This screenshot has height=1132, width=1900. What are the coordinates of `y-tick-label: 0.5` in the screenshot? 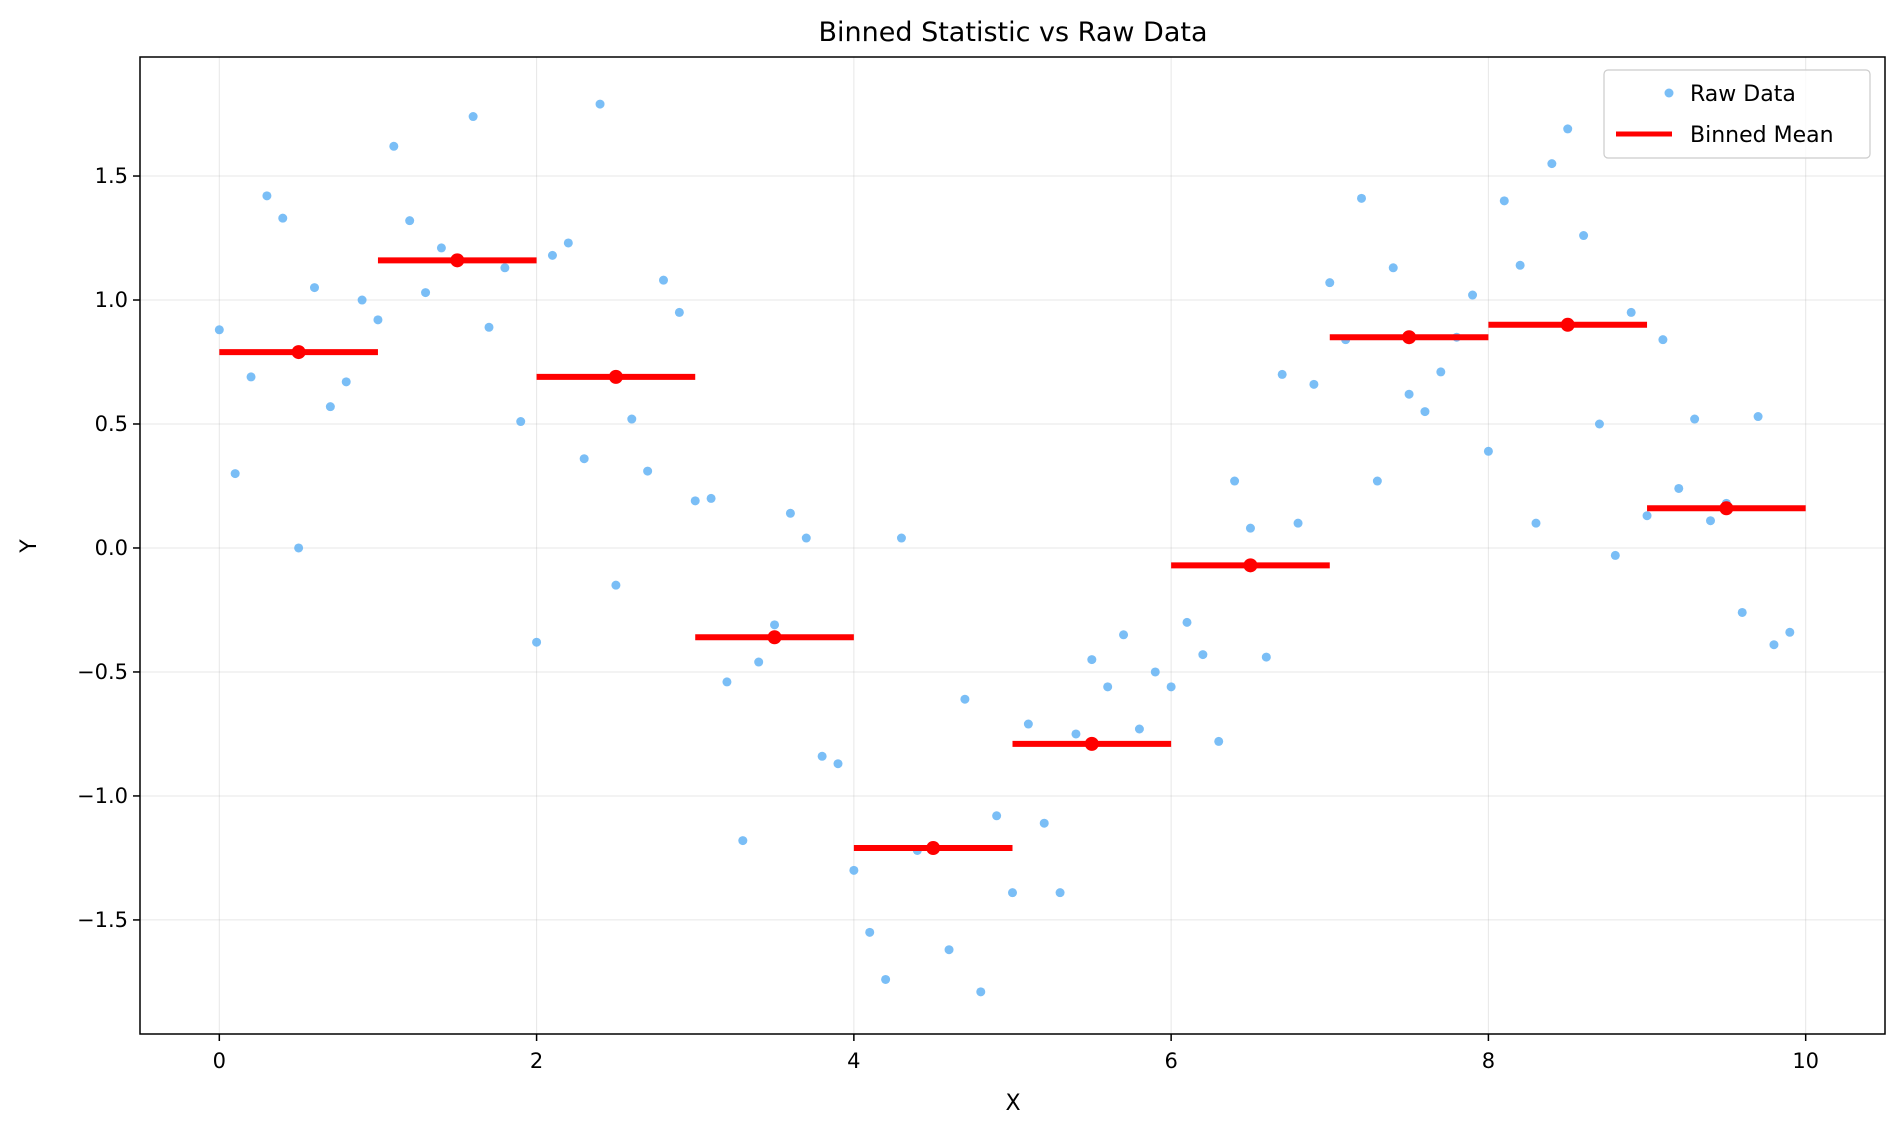 It's located at (111, 424).